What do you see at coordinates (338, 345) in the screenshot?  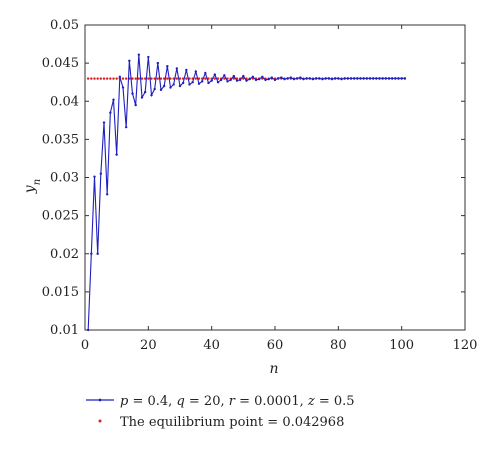 I see `x-tick-label: 80` at bounding box center [338, 345].